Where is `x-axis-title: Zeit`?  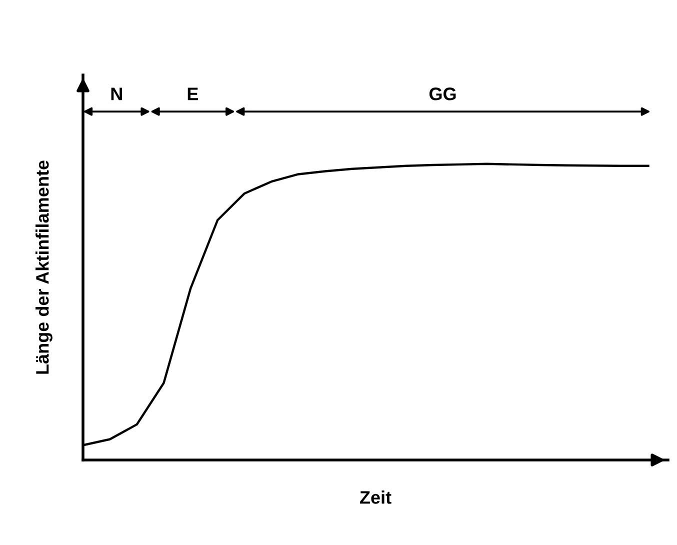 x-axis-title: Zeit is located at coordinates (376, 497).